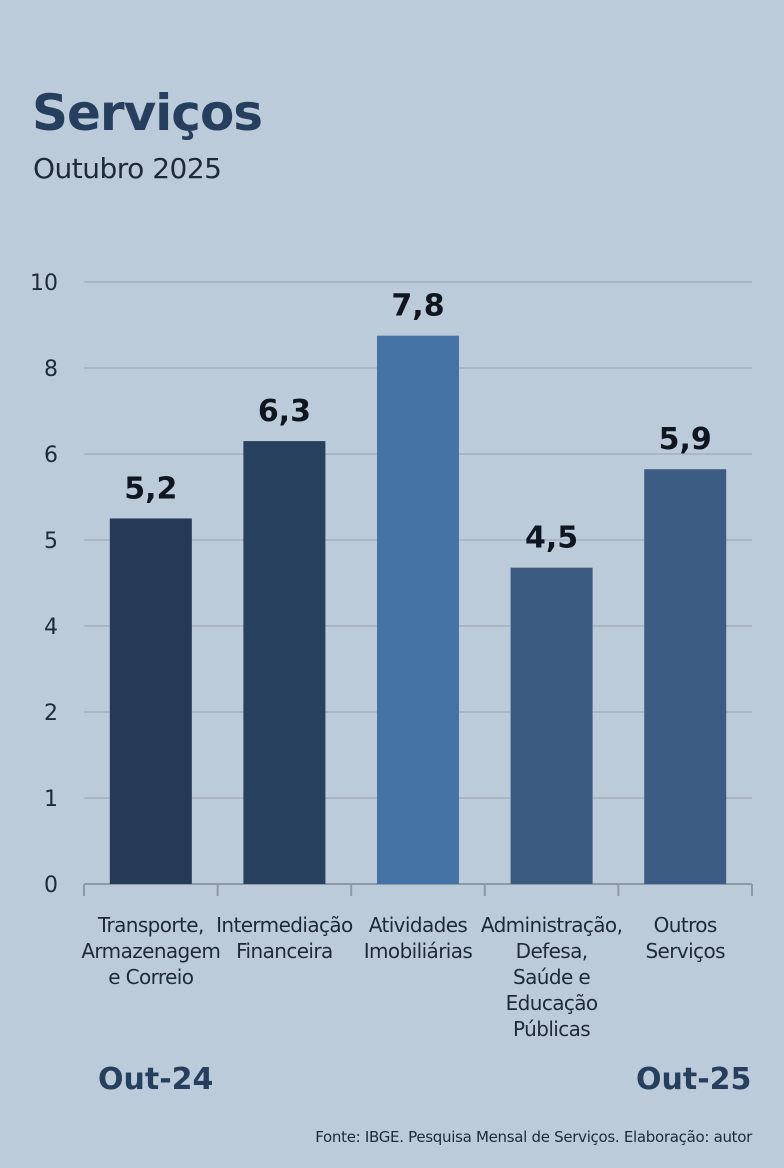  I want to click on y-tick-label: 5, so click(51, 541).